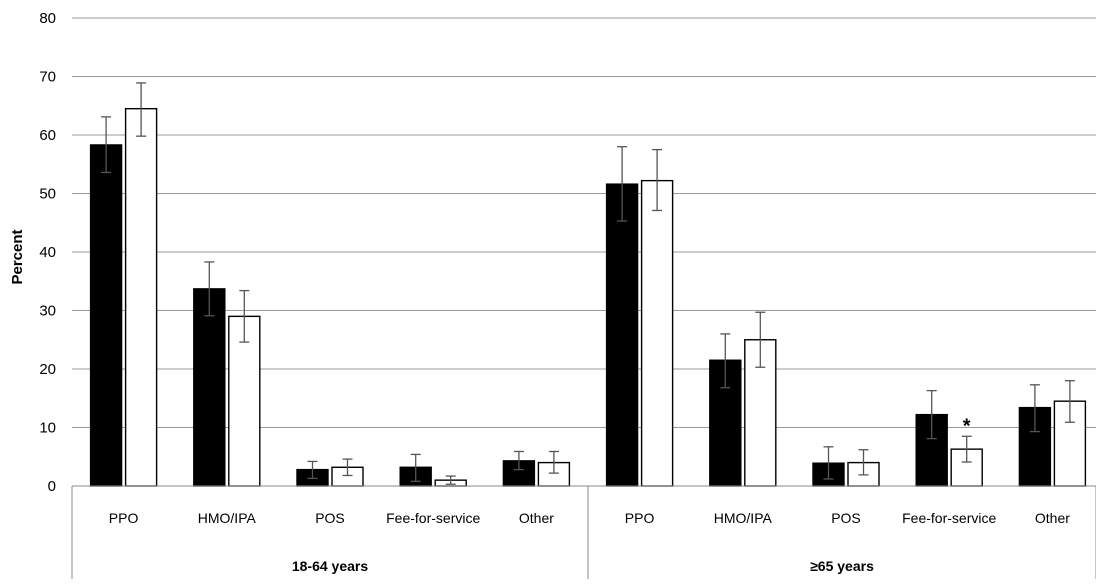 The height and width of the screenshot is (584, 1096). What do you see at coordinates (17, 256) in the screenshot?
I see `y-axis-label: Percent` at bounding box center [17, 256].